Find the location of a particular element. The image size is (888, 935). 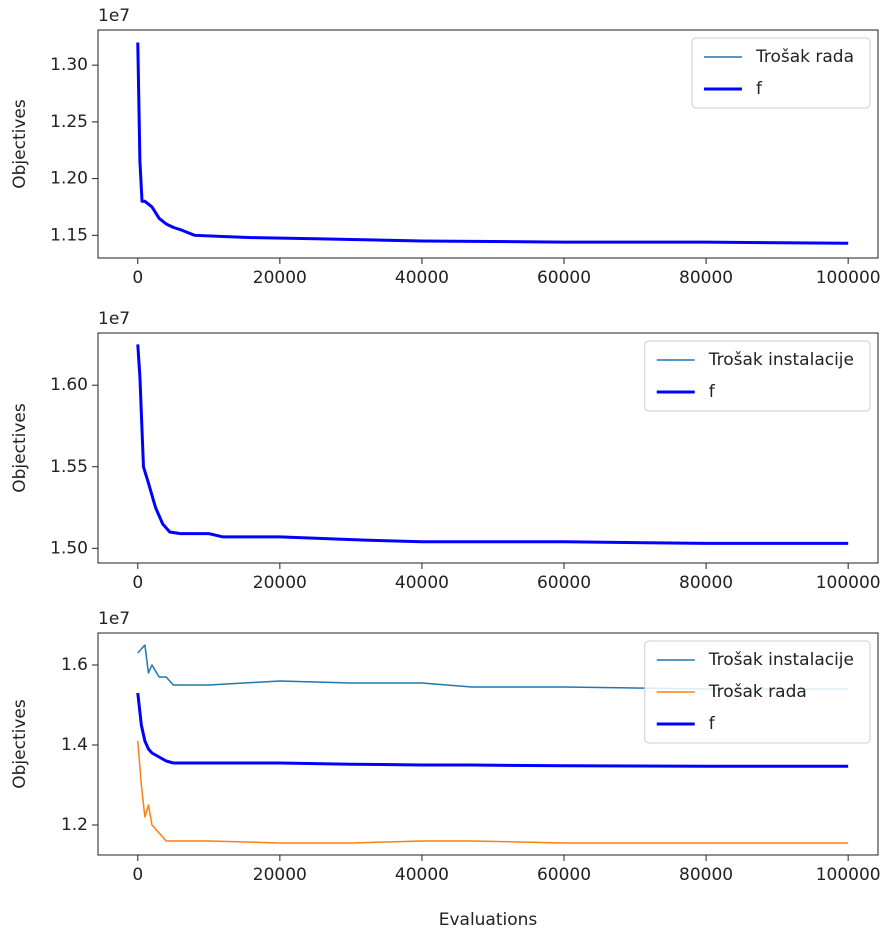

y-tick-label: 1.6 is located at coordinates (74, 665).